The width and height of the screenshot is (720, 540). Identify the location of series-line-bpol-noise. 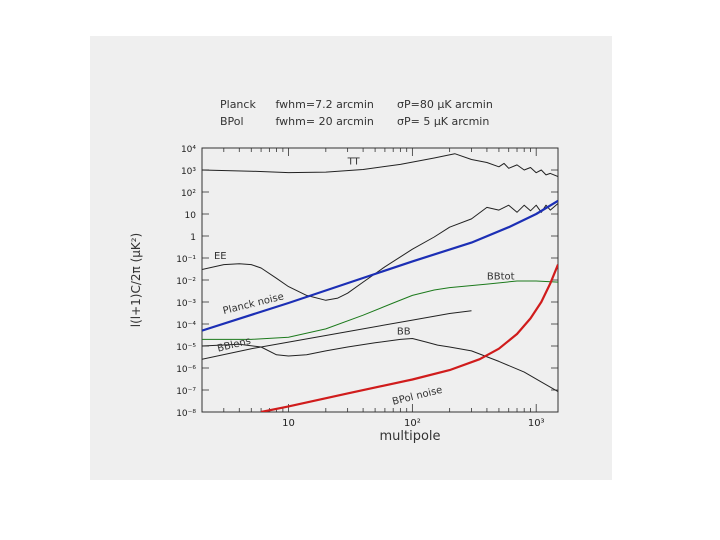
(409, 338).